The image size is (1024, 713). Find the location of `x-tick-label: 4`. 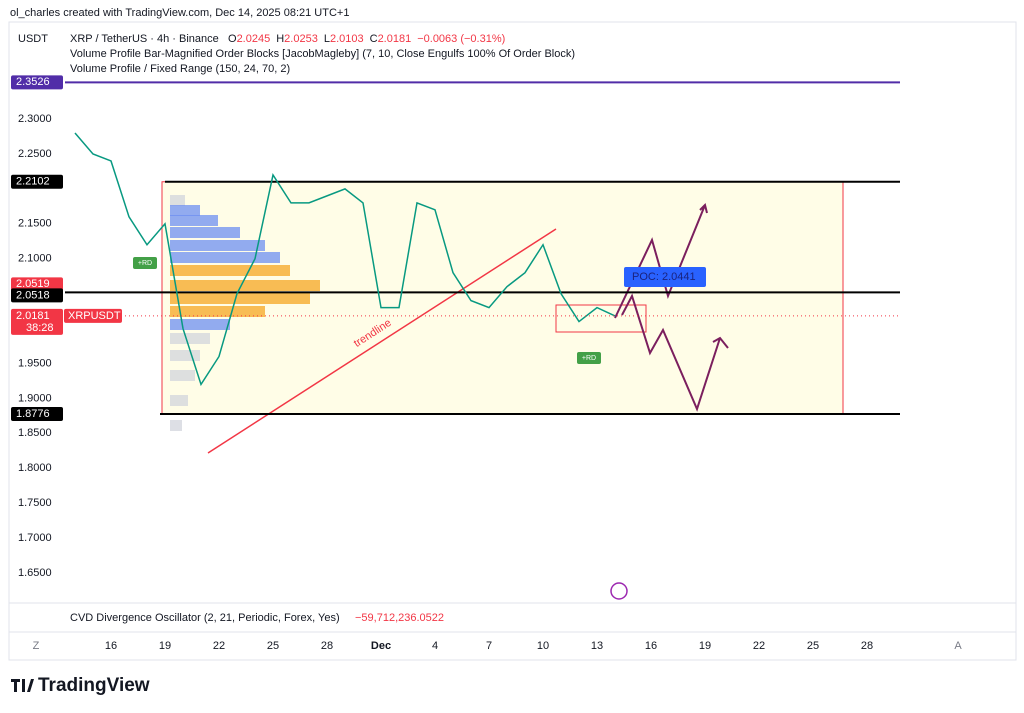

x-tick-label: 4 is located at coordinates (435, 646).